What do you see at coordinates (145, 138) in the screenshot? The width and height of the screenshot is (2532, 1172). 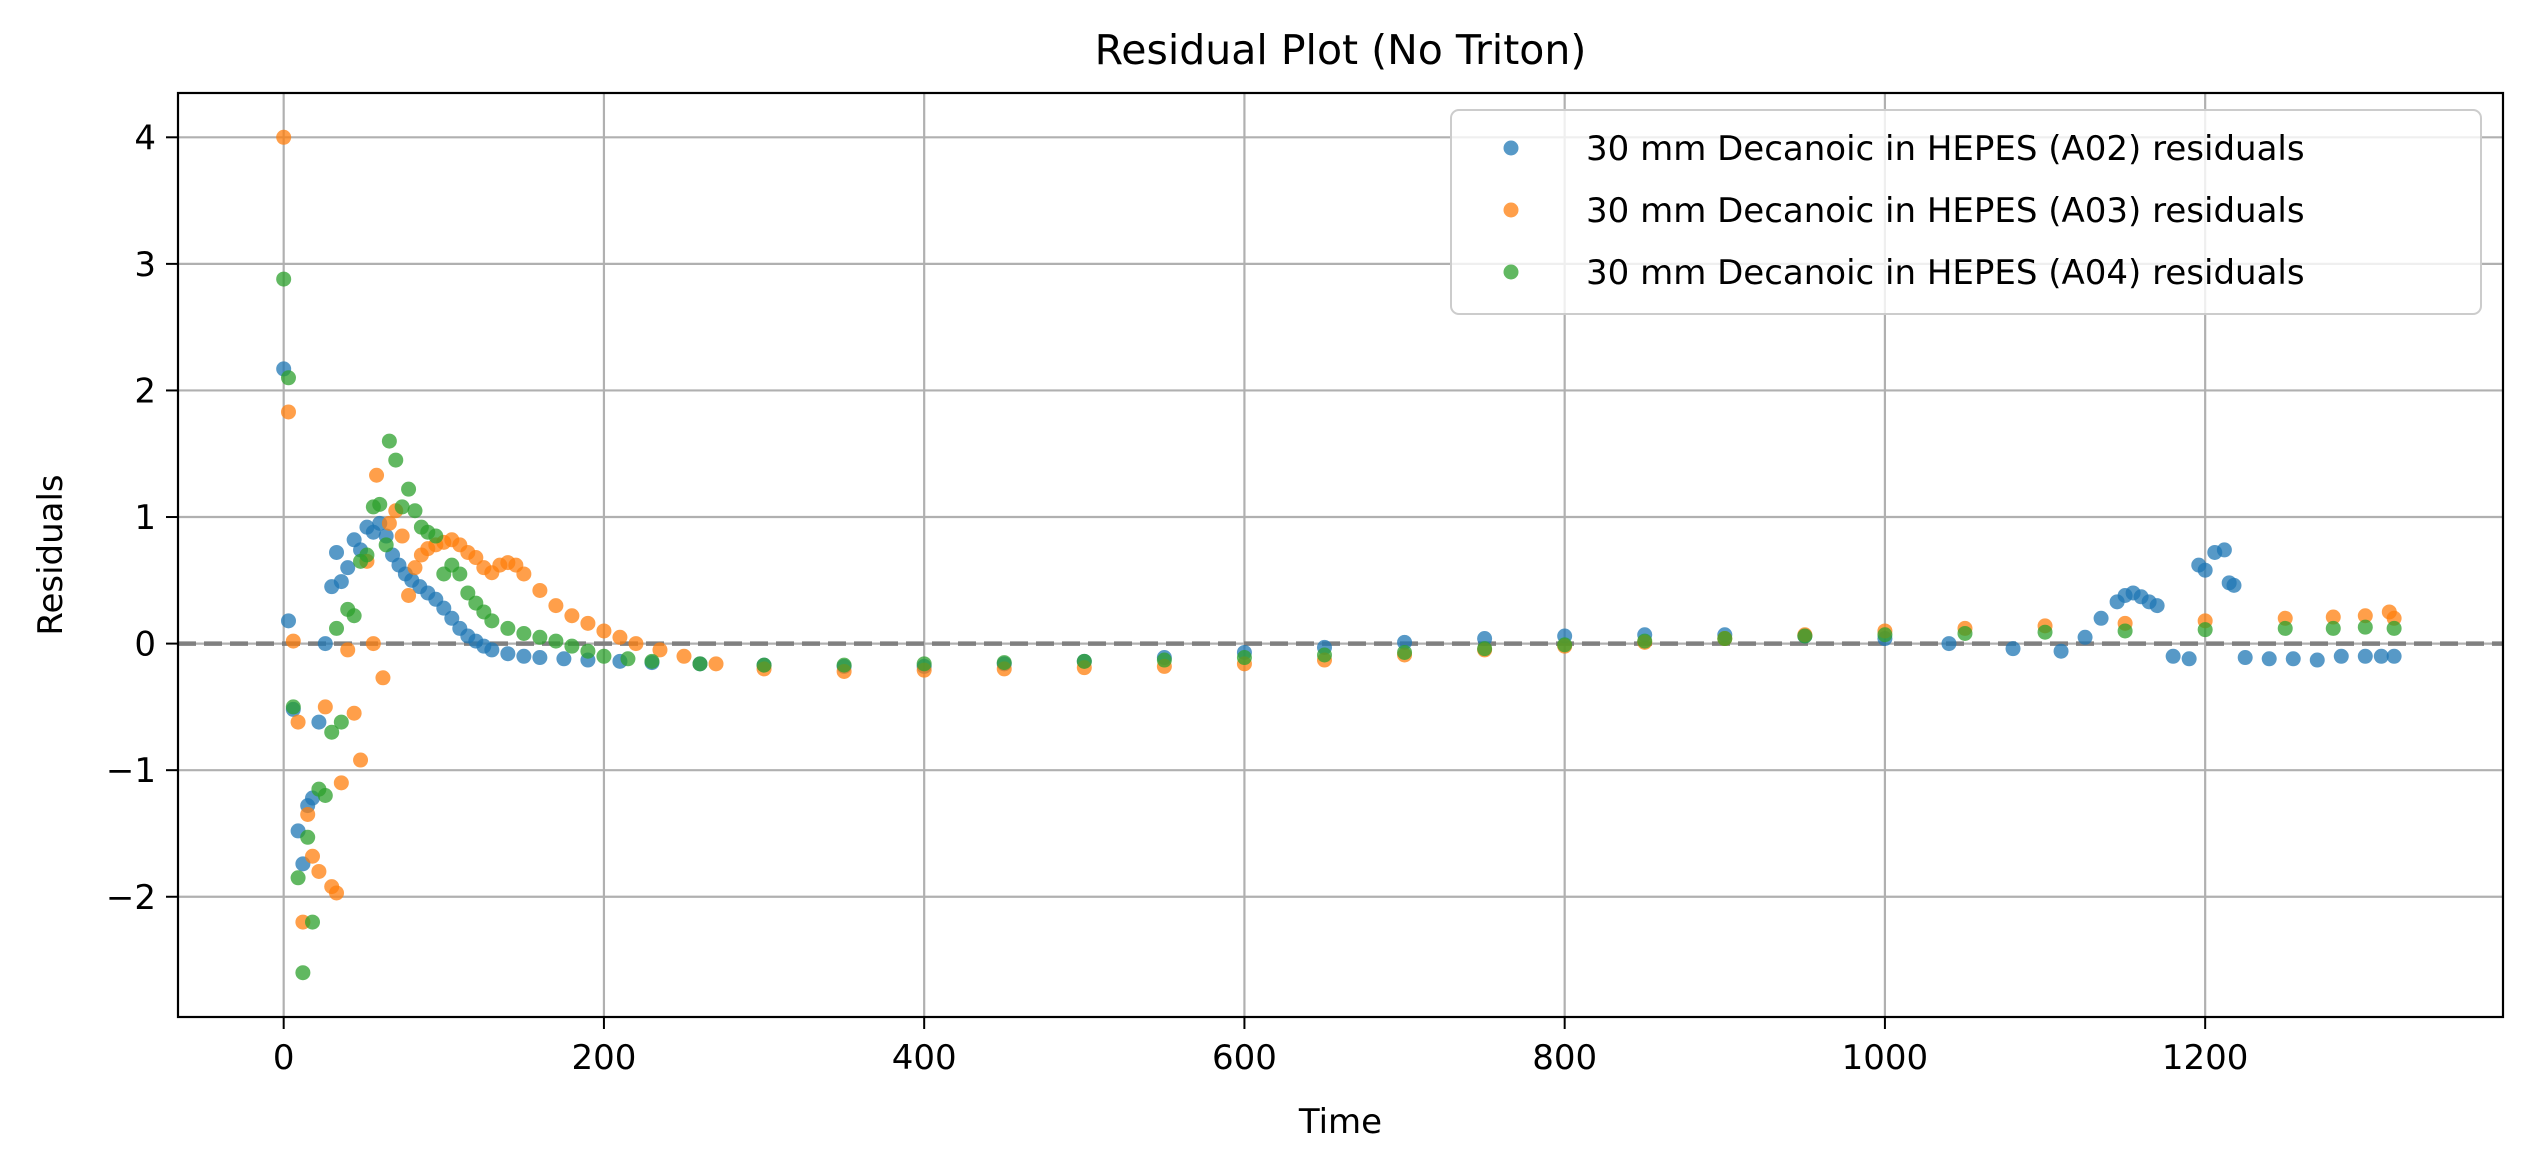 I see `y-tick-label: 4` at bounding box center [145, 138].